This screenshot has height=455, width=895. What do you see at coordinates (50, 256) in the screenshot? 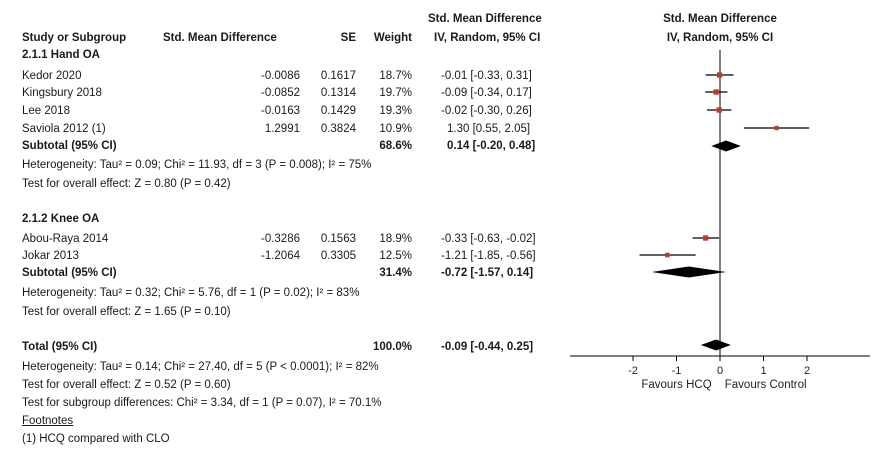
I see `study-name: Jokar 2013` at bounding box center [50, 256].